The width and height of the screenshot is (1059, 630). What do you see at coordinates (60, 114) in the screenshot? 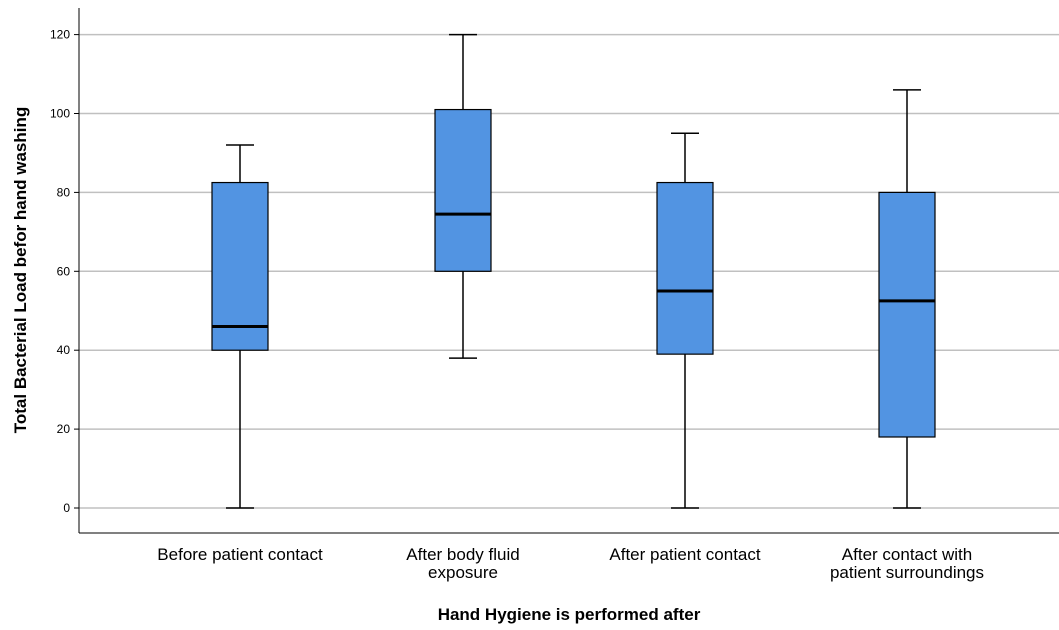
I see `y-tick-label-100: 100` at bounding box center [60, 114].